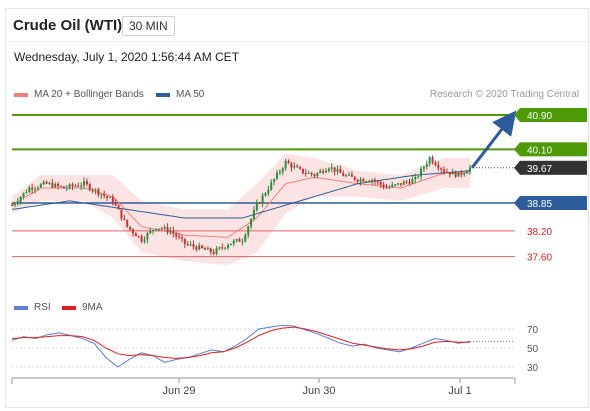 The width and height of the screenshot is (590, 411). Describe the element at coordinates (517, 115) in the screenshot. I see `price-tag-pointer` at that location.